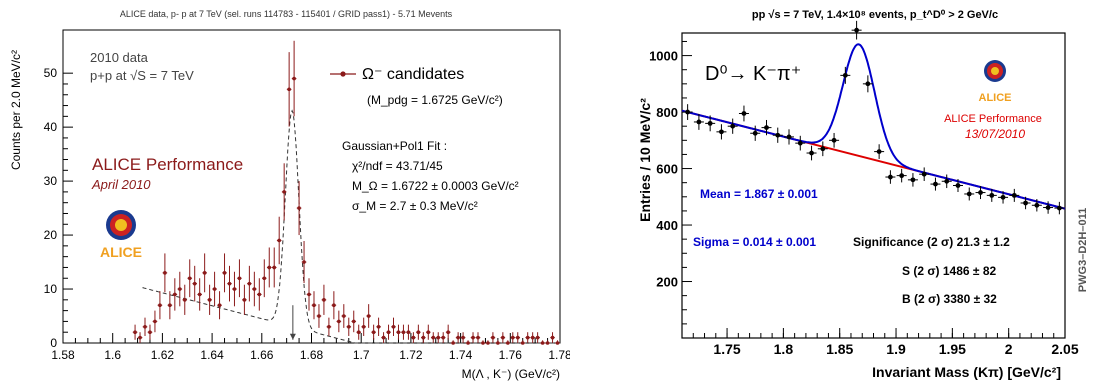 This screenshot has height=385, width=1094. I want to click on data-year-label: 2010 data, so click(119, 57).